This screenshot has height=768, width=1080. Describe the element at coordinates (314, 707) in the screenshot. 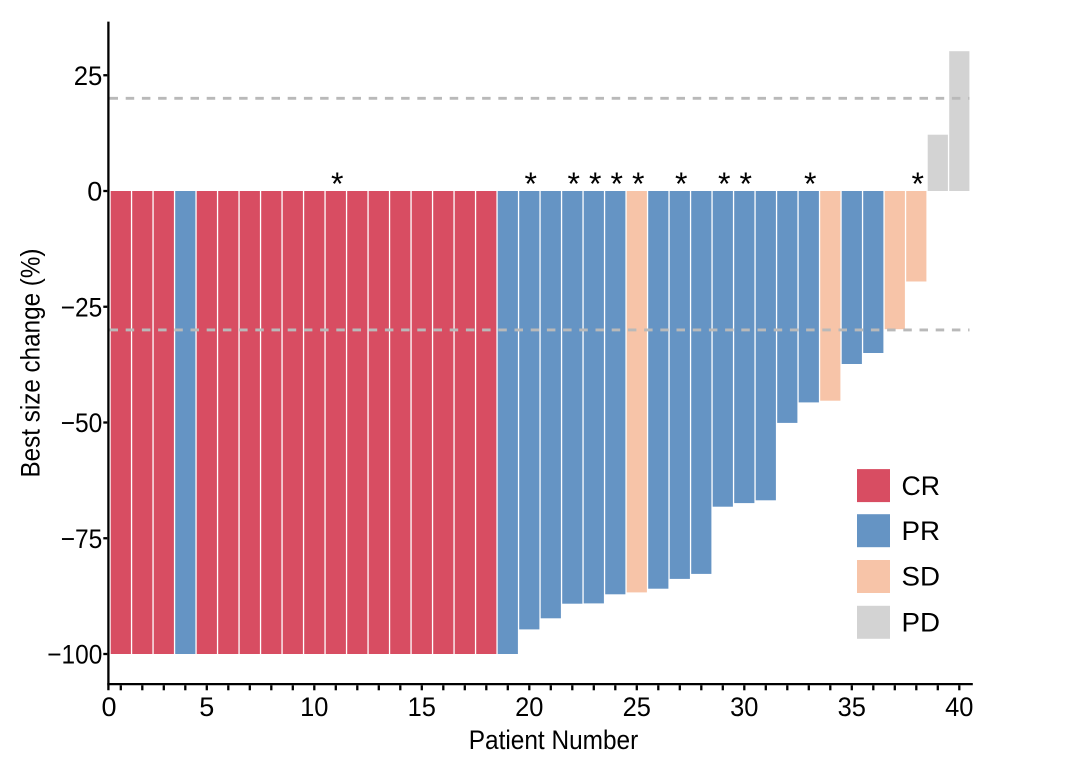

I see `svg-text: 10` at that location.